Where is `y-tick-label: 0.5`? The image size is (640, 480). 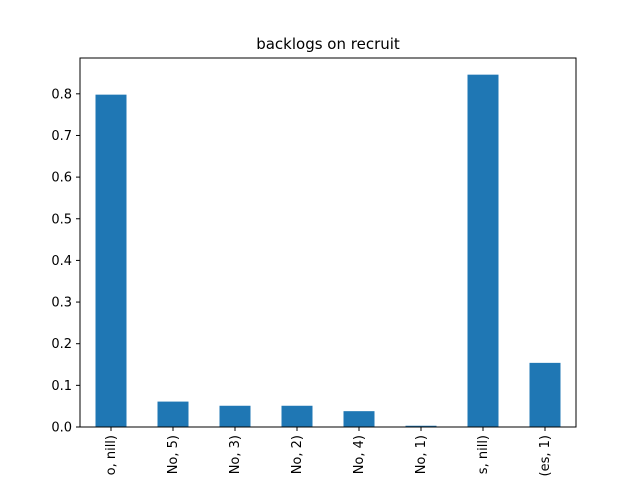
y-tick-label: 0.5 is located at coordinates (61, 219).